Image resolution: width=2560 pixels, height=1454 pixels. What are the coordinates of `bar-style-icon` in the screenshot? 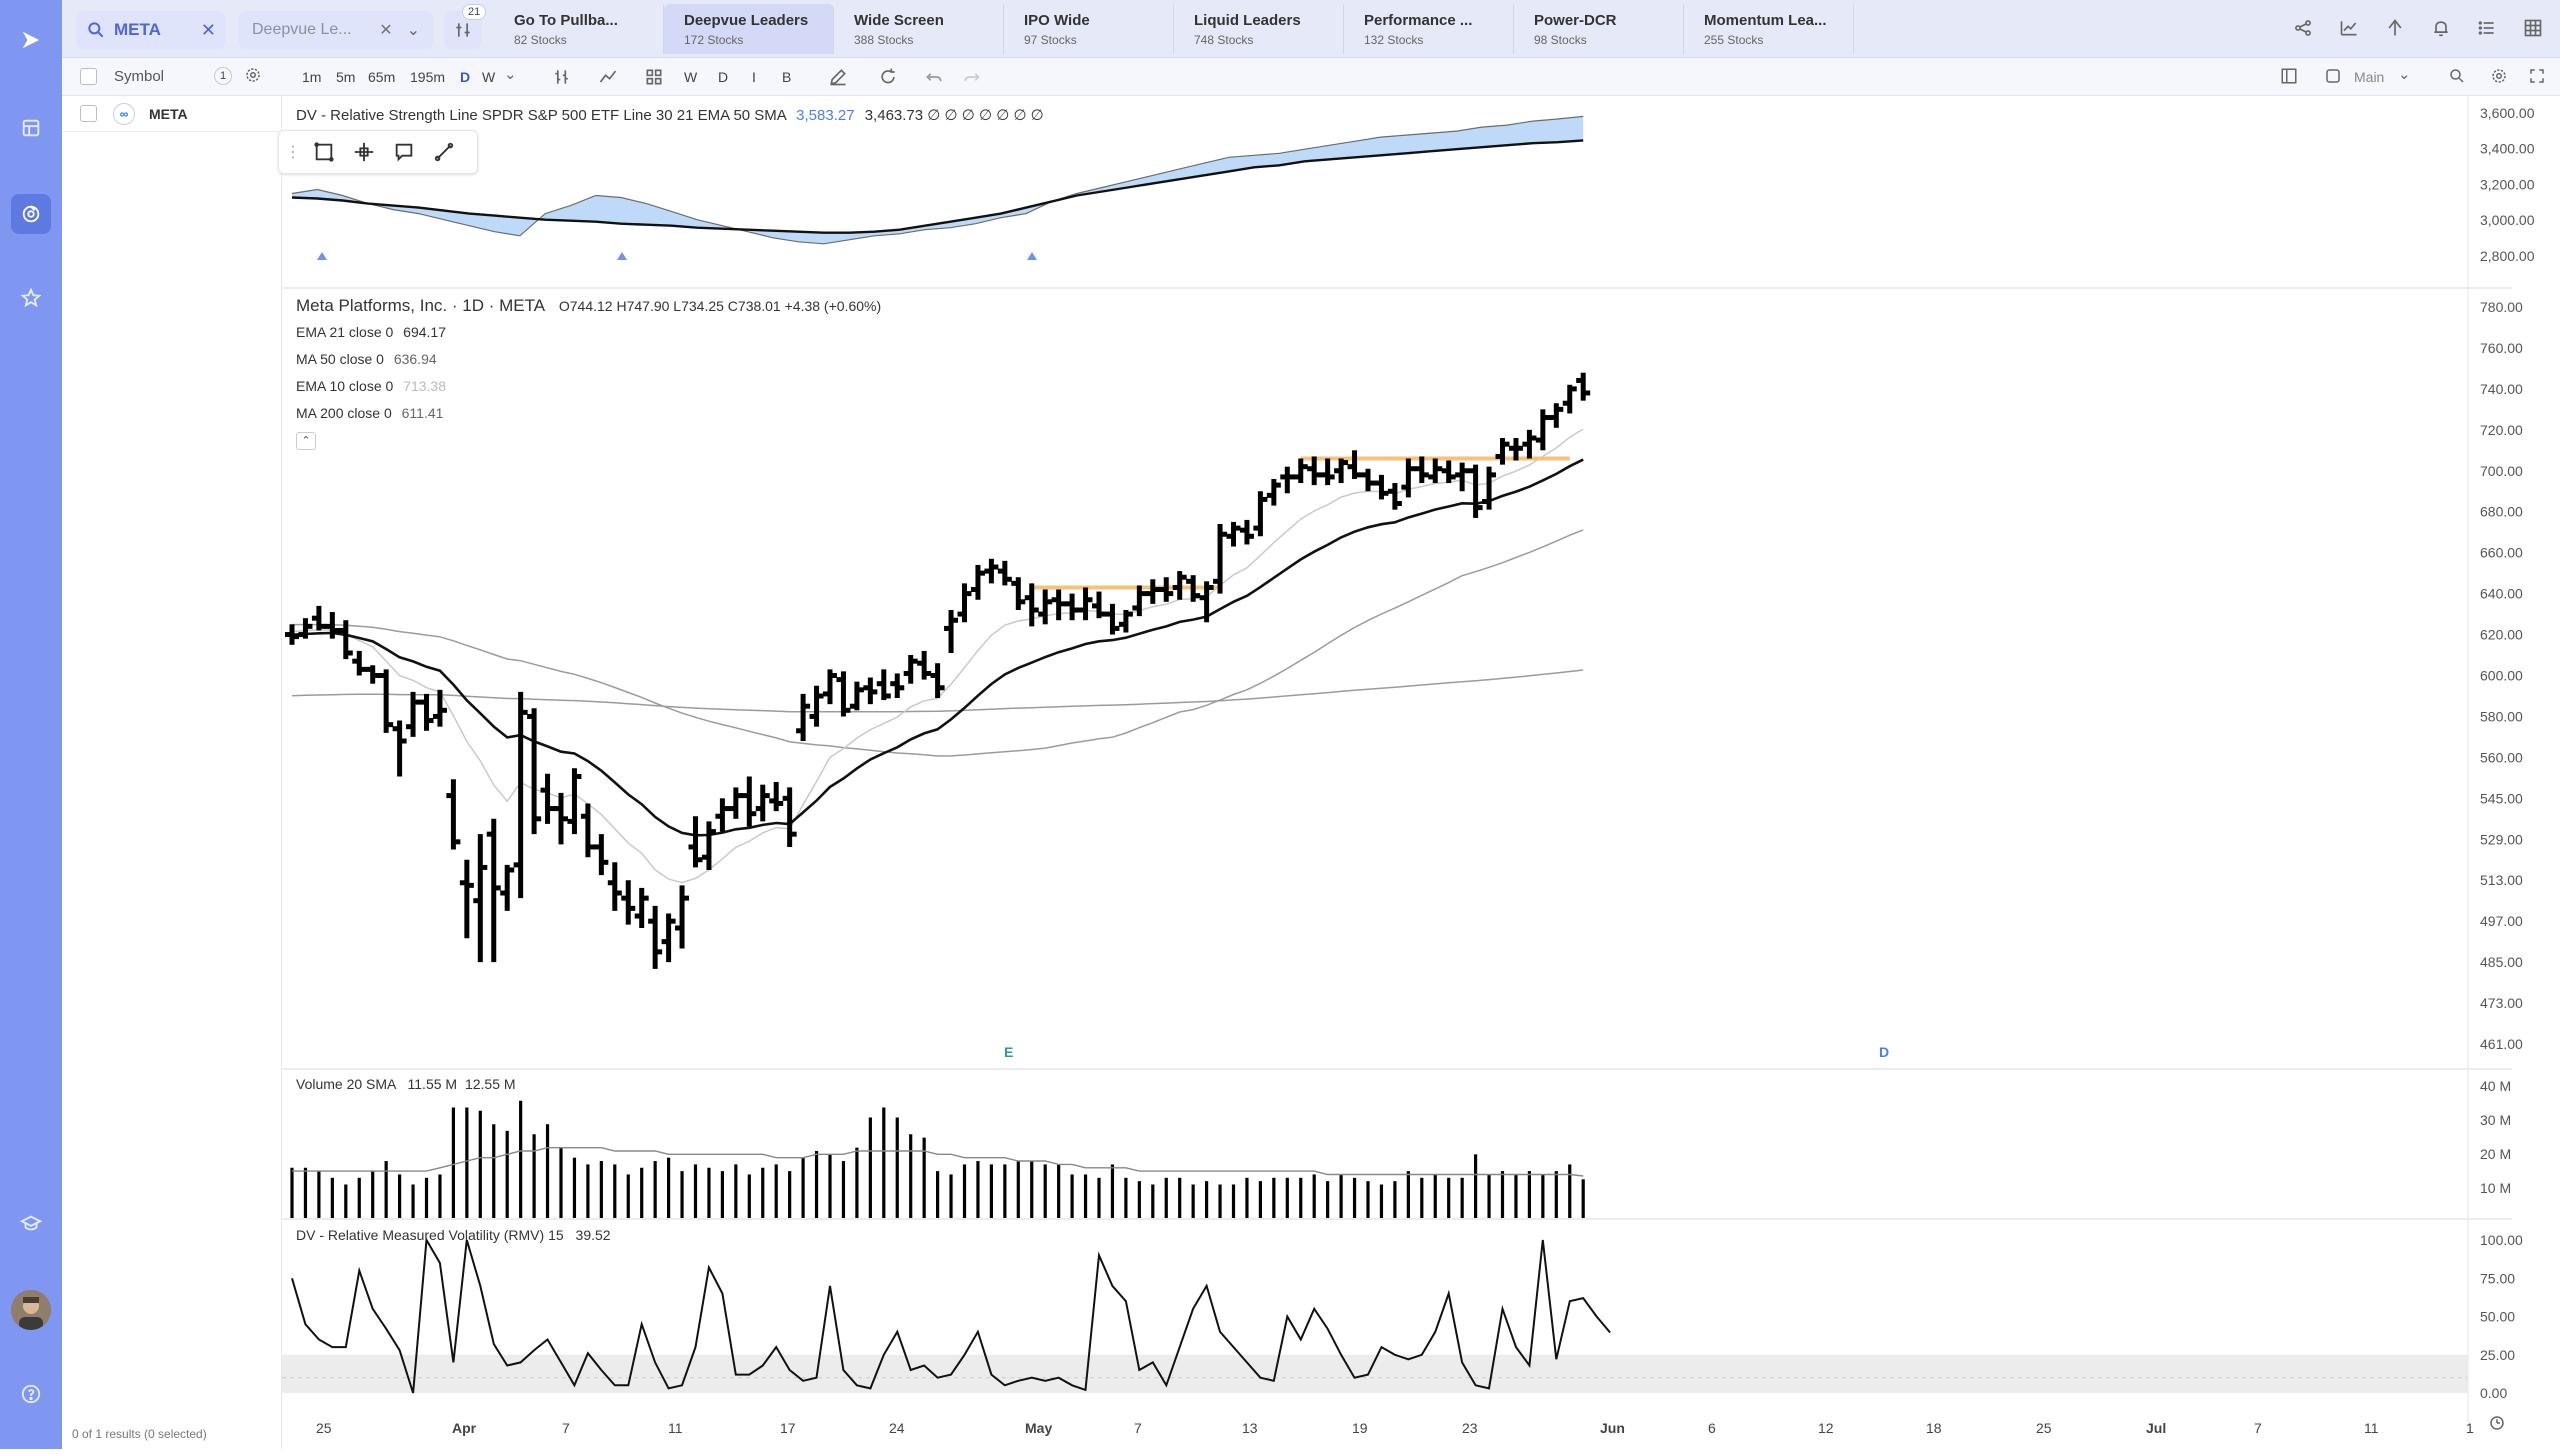 It's located at (562, 79).